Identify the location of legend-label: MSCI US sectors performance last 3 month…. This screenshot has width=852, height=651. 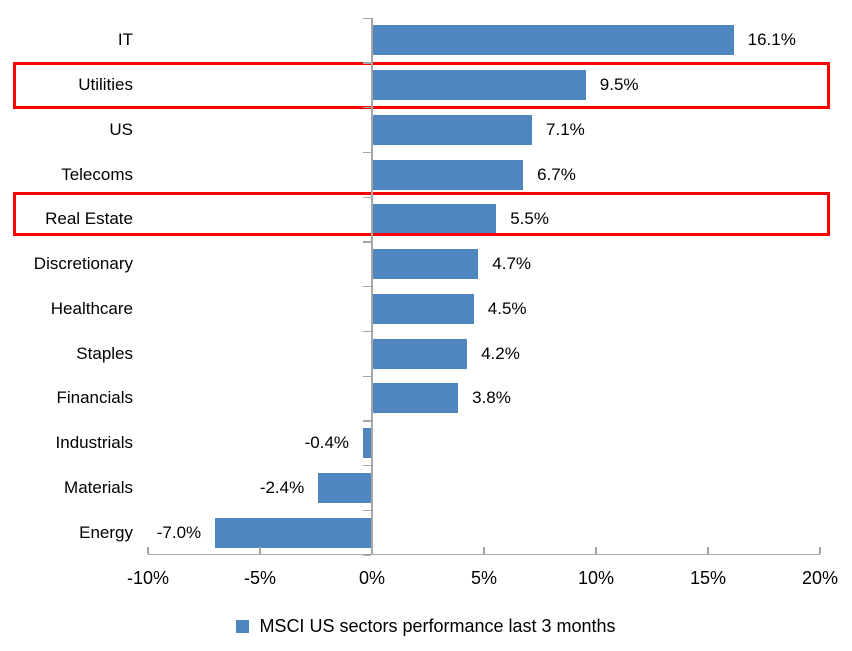
(437, 625).